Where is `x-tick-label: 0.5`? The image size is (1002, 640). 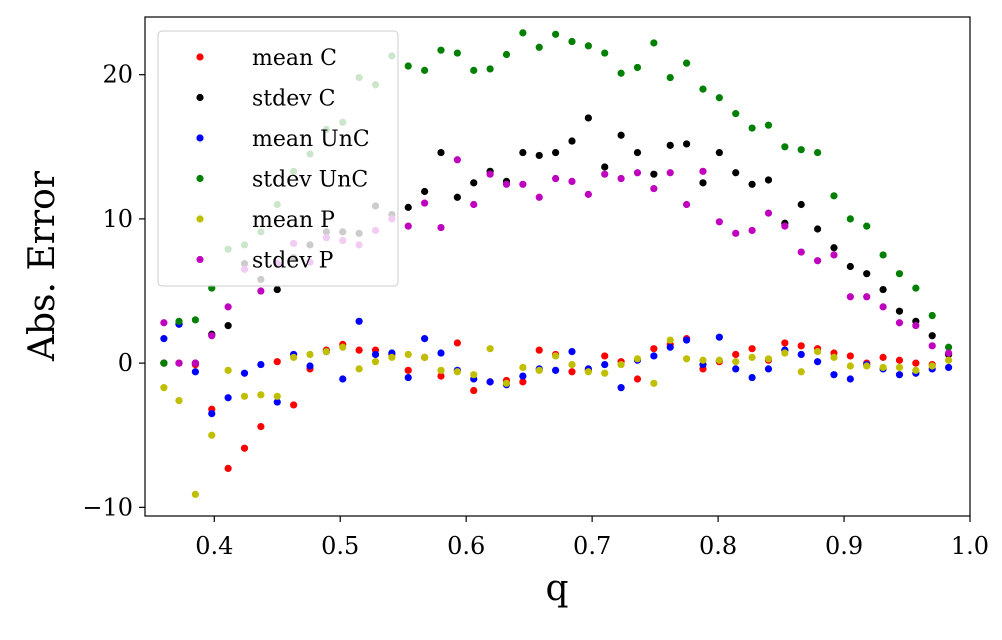
x-tick-label: 0.5 is located at coordinates (340, 546).